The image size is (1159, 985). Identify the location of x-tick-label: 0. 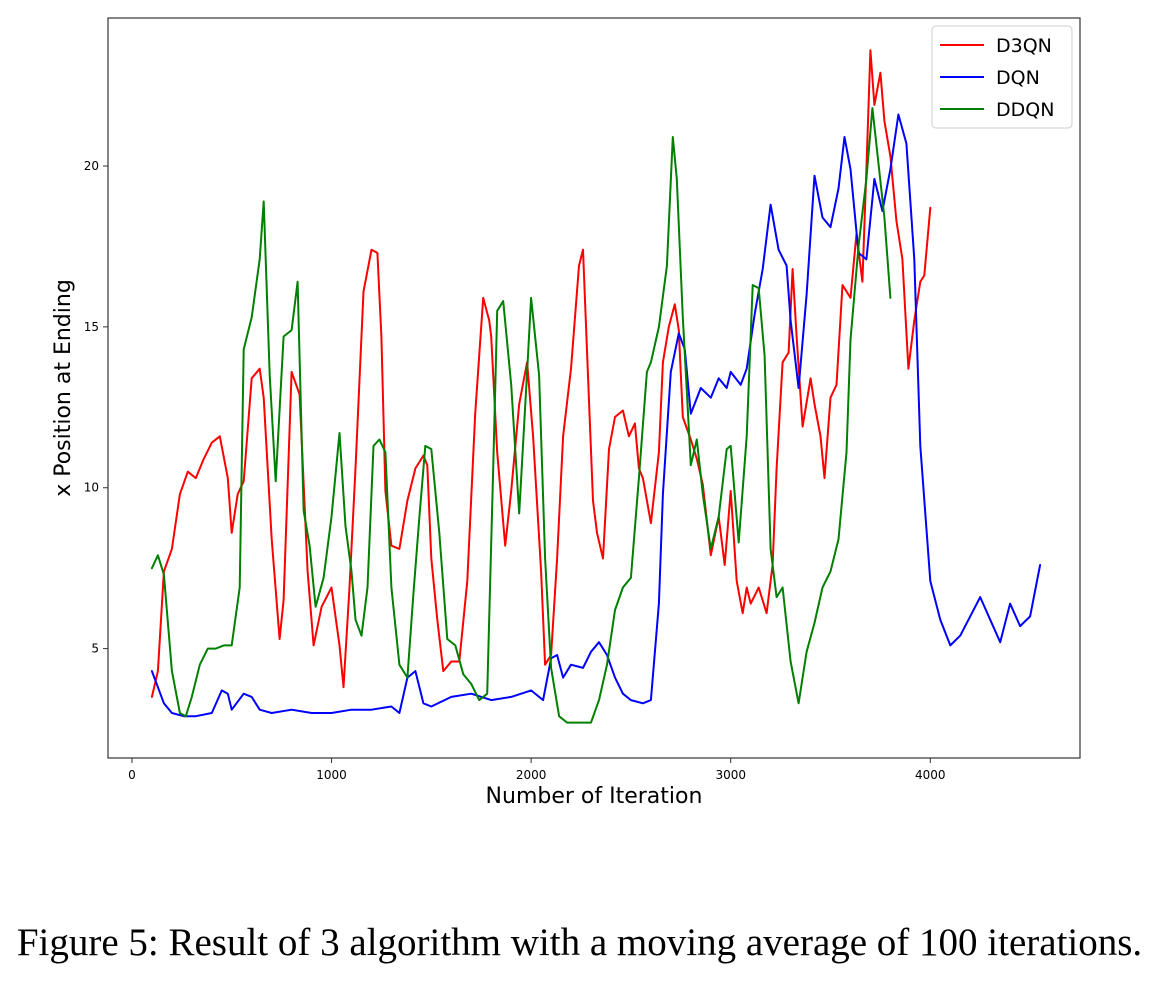
(132, 775).